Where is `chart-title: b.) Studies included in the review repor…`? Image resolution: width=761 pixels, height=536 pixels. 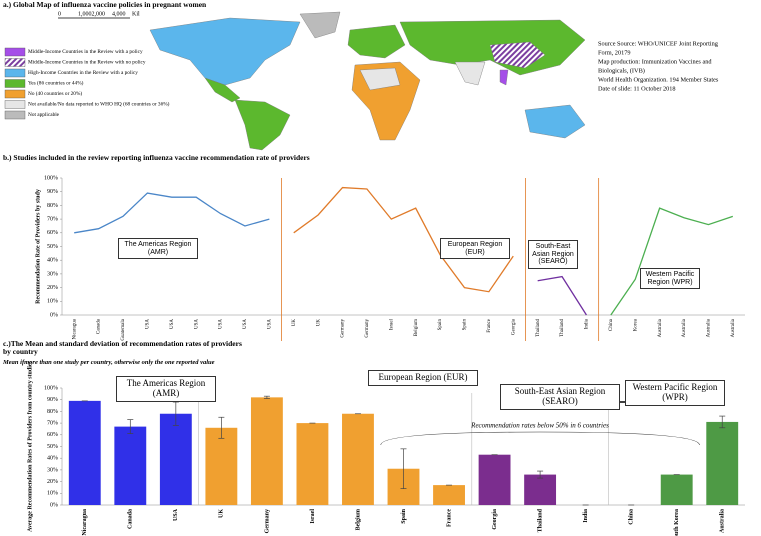 chart-title: b.) Studies included in the review repor… is located at coordinates (156, 157).